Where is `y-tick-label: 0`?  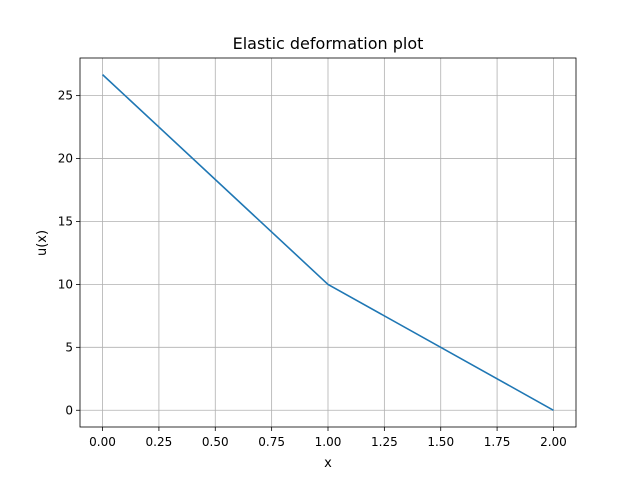
y-tick-label: 0 is located at coordinates (69, 410).